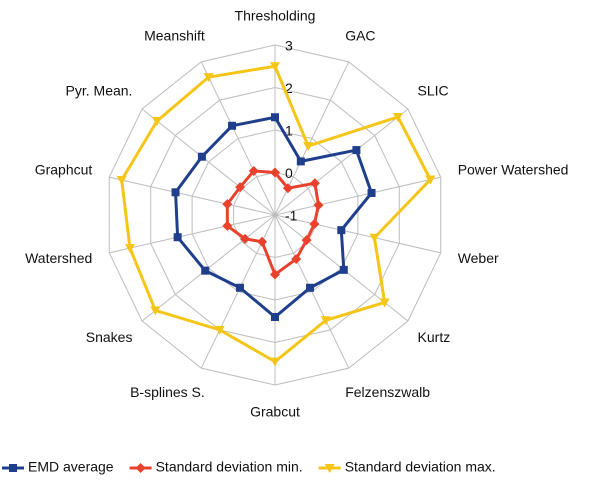 This screenshot has height=485, width=600. Describe the element at coordinates (291, 216) in the screenshot. I see `r-tick-label: -1` at that location.